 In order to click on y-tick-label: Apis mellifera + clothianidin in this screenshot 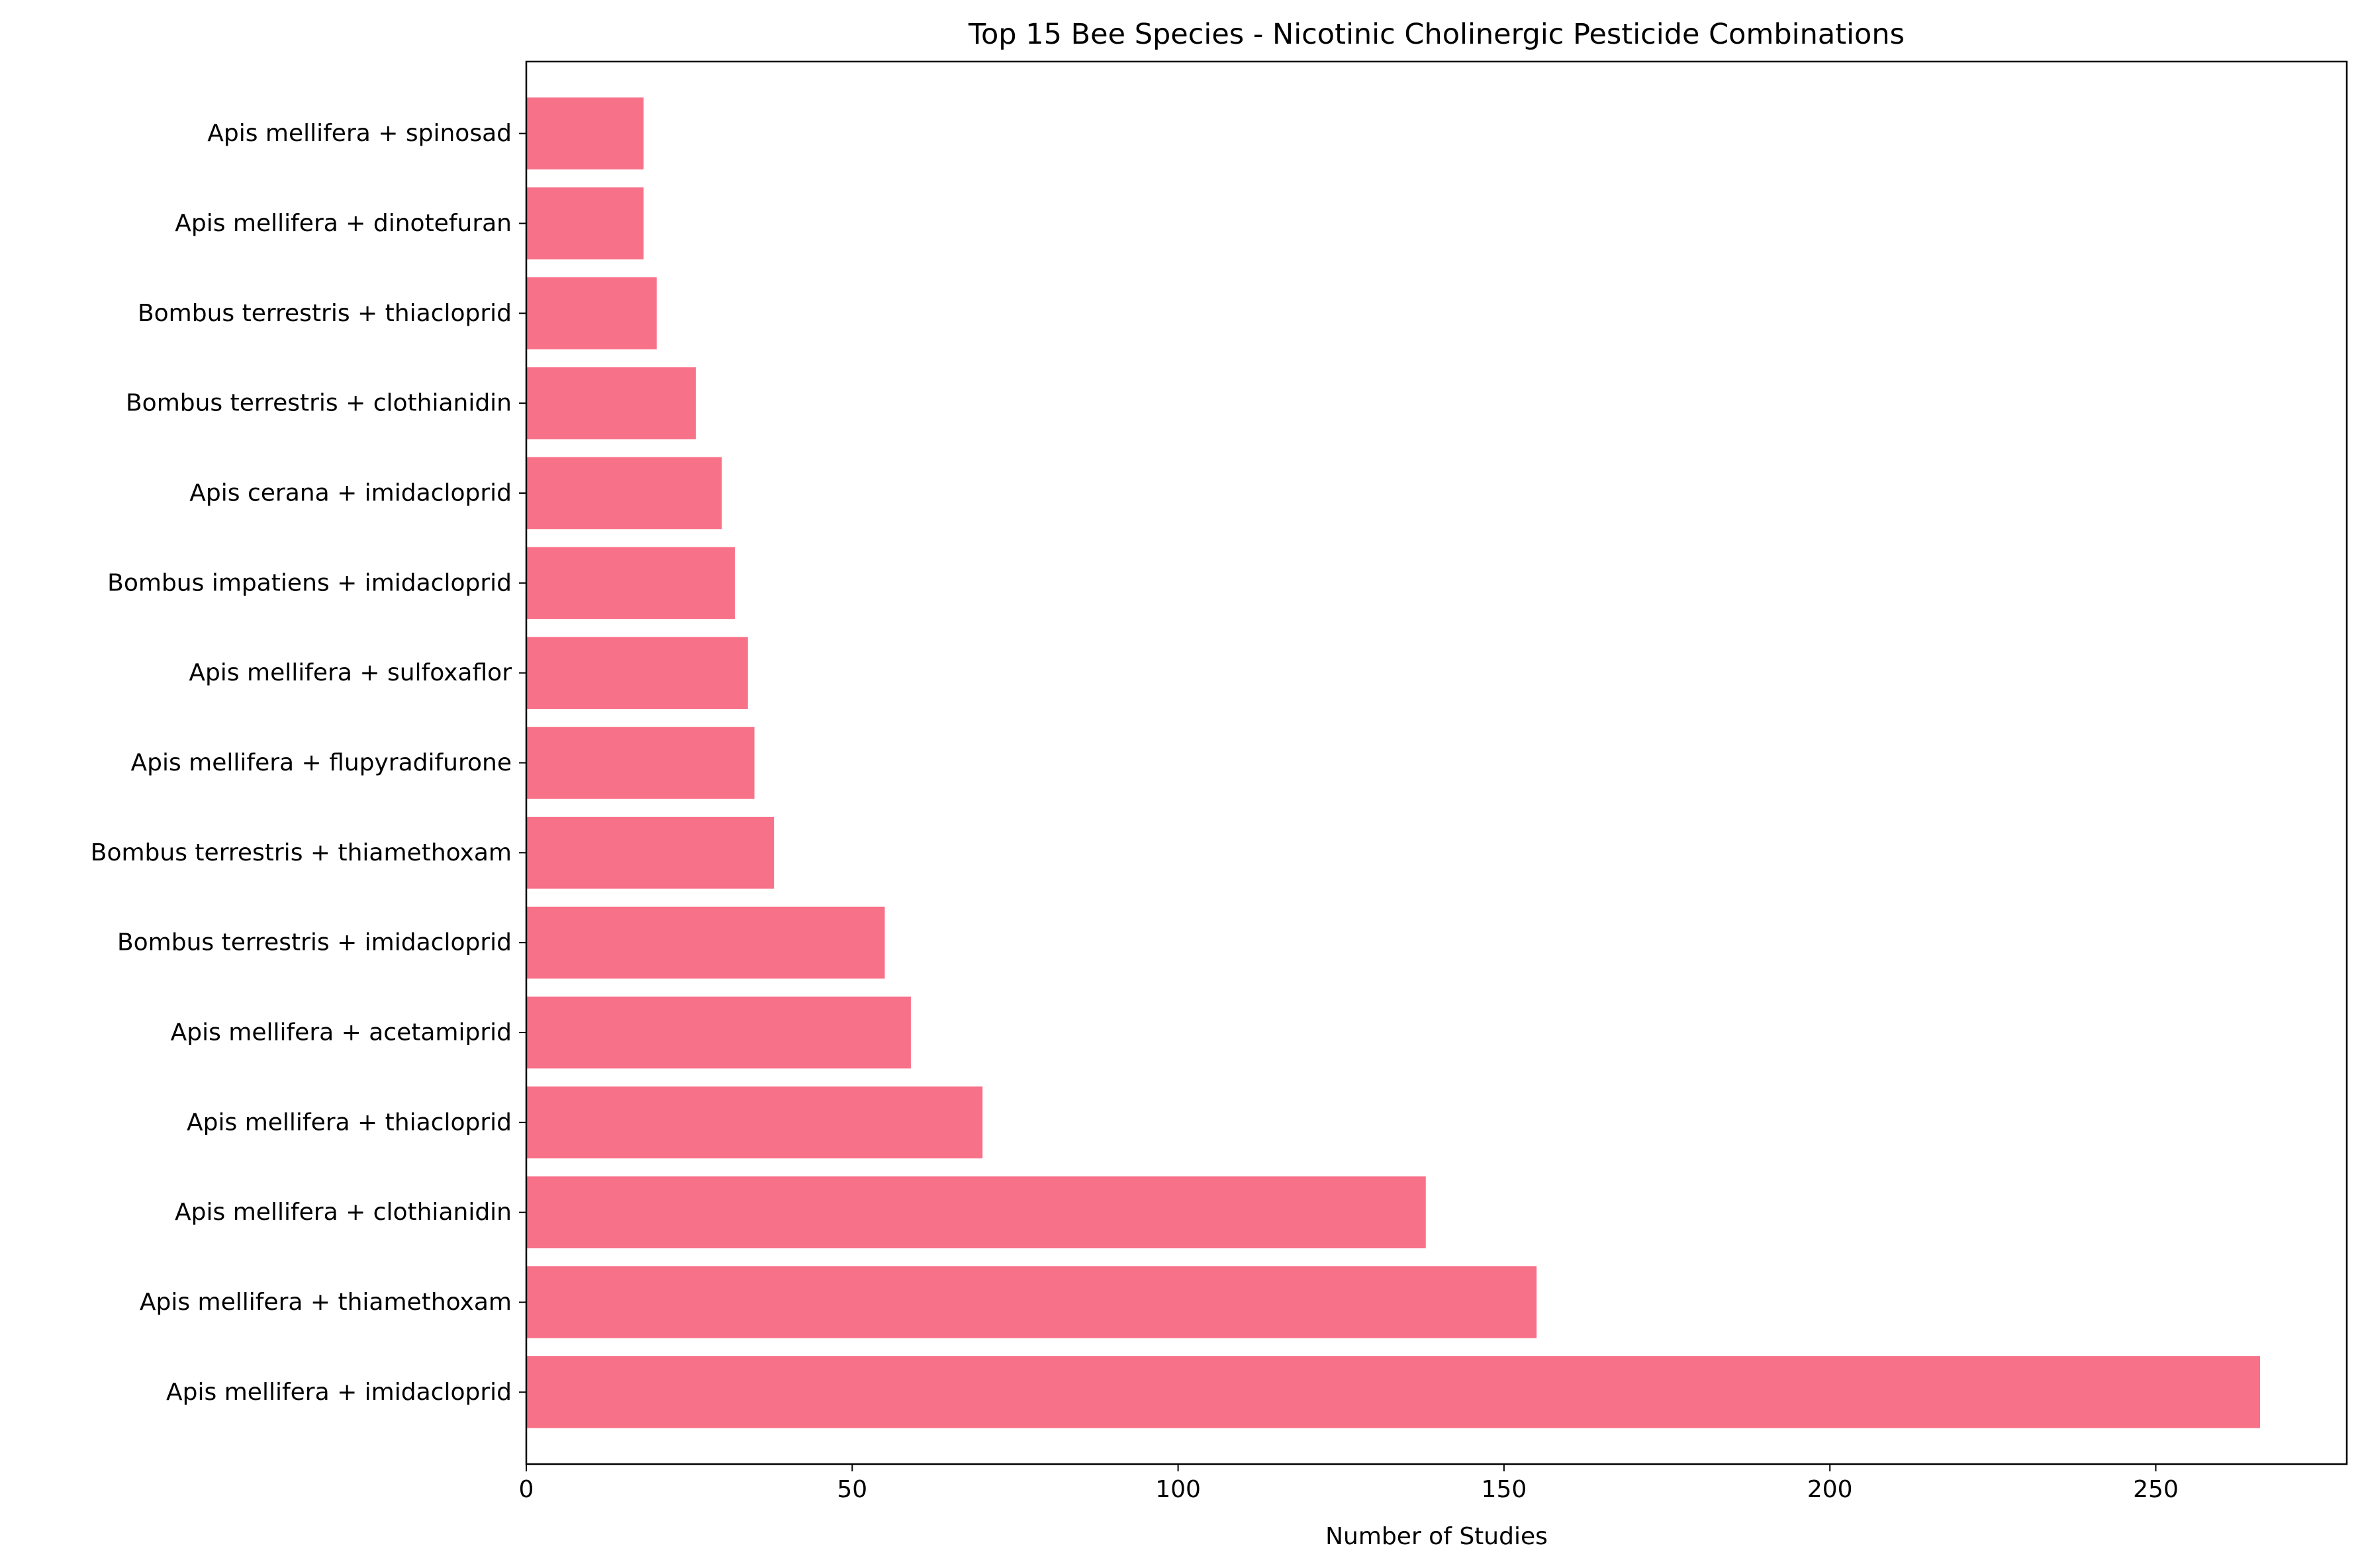, I will do `click(344, 1212)`.